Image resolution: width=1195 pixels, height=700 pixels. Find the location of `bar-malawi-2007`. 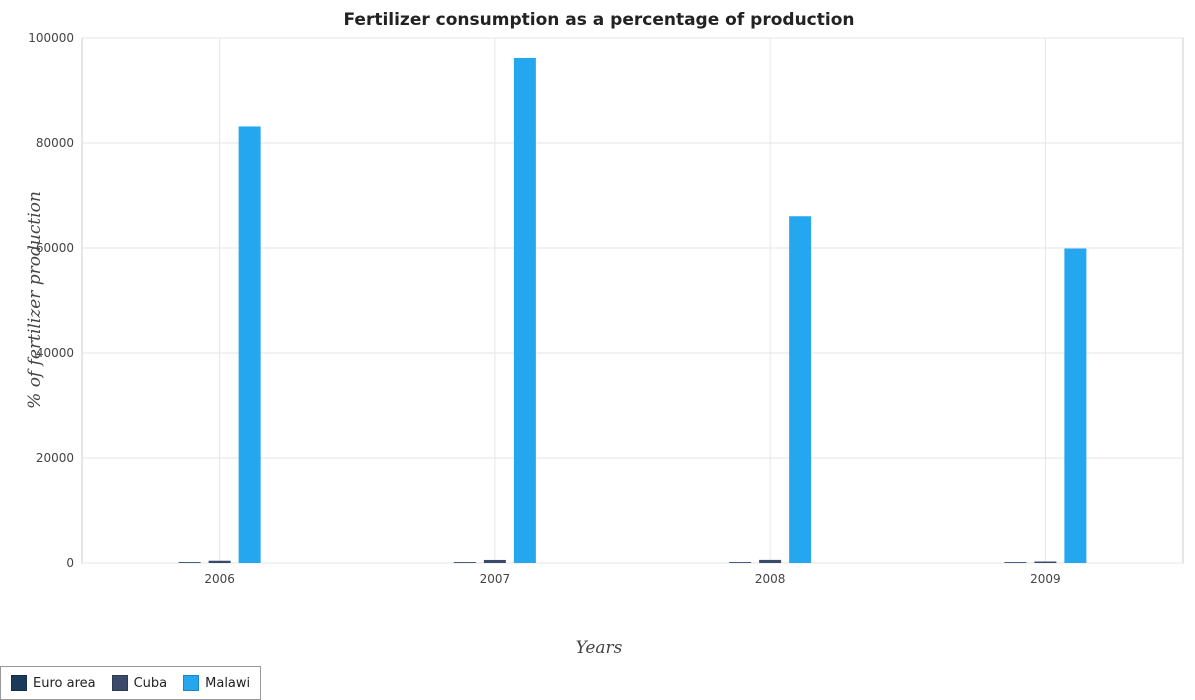

bar-malawi-2007 is located at coordinates (524, 310).